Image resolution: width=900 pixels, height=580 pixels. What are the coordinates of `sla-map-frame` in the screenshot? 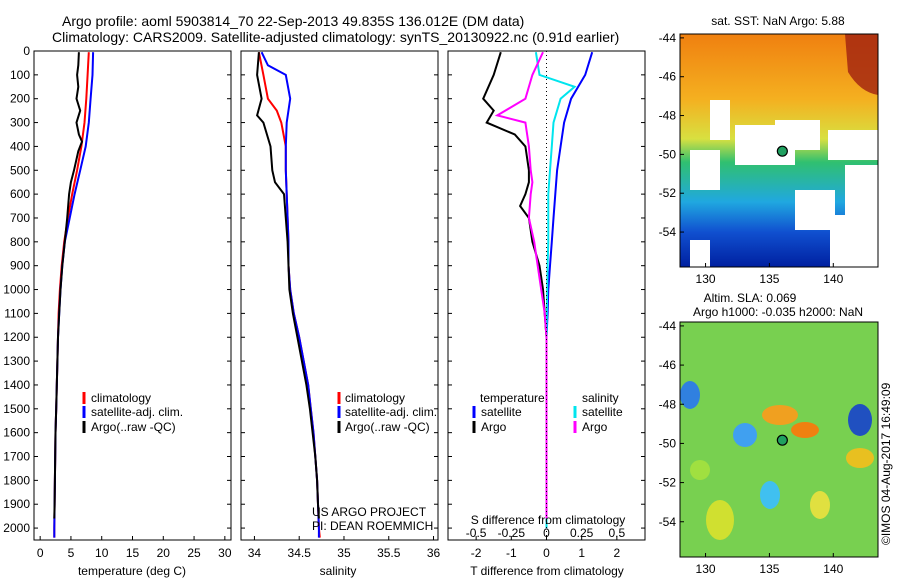 It's located at (779, 439).